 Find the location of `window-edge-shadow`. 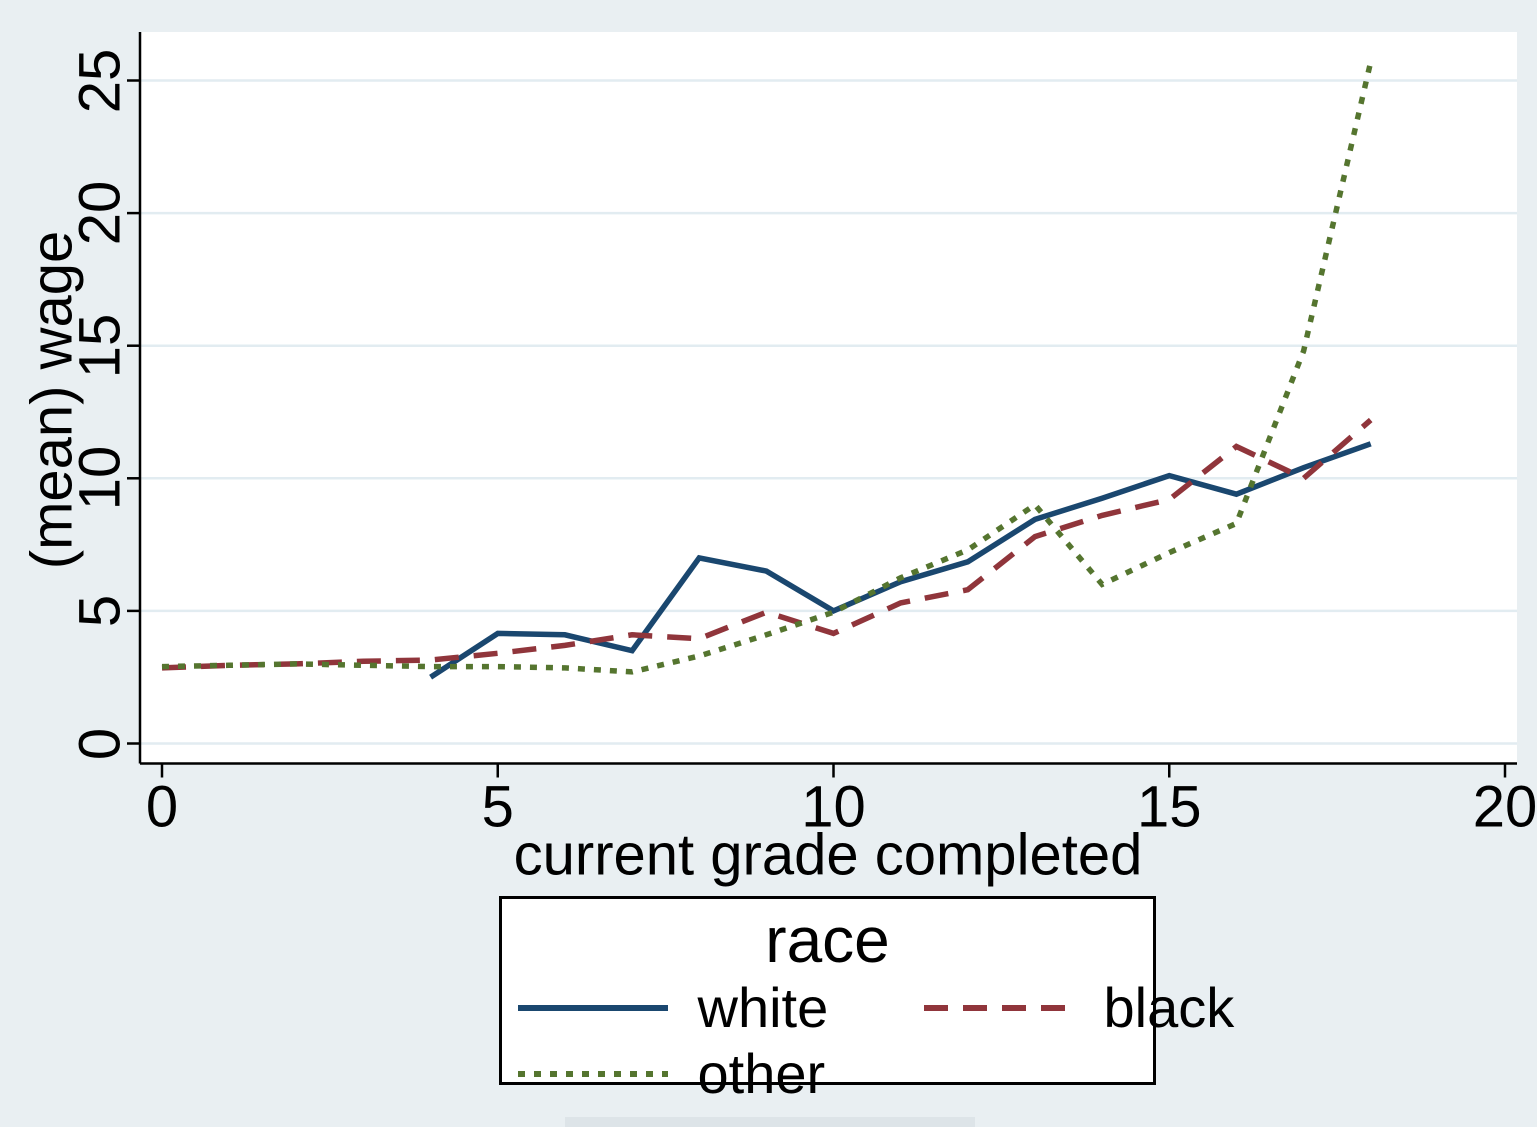

window-edge-shadow is located at coordinates (770, 1122).